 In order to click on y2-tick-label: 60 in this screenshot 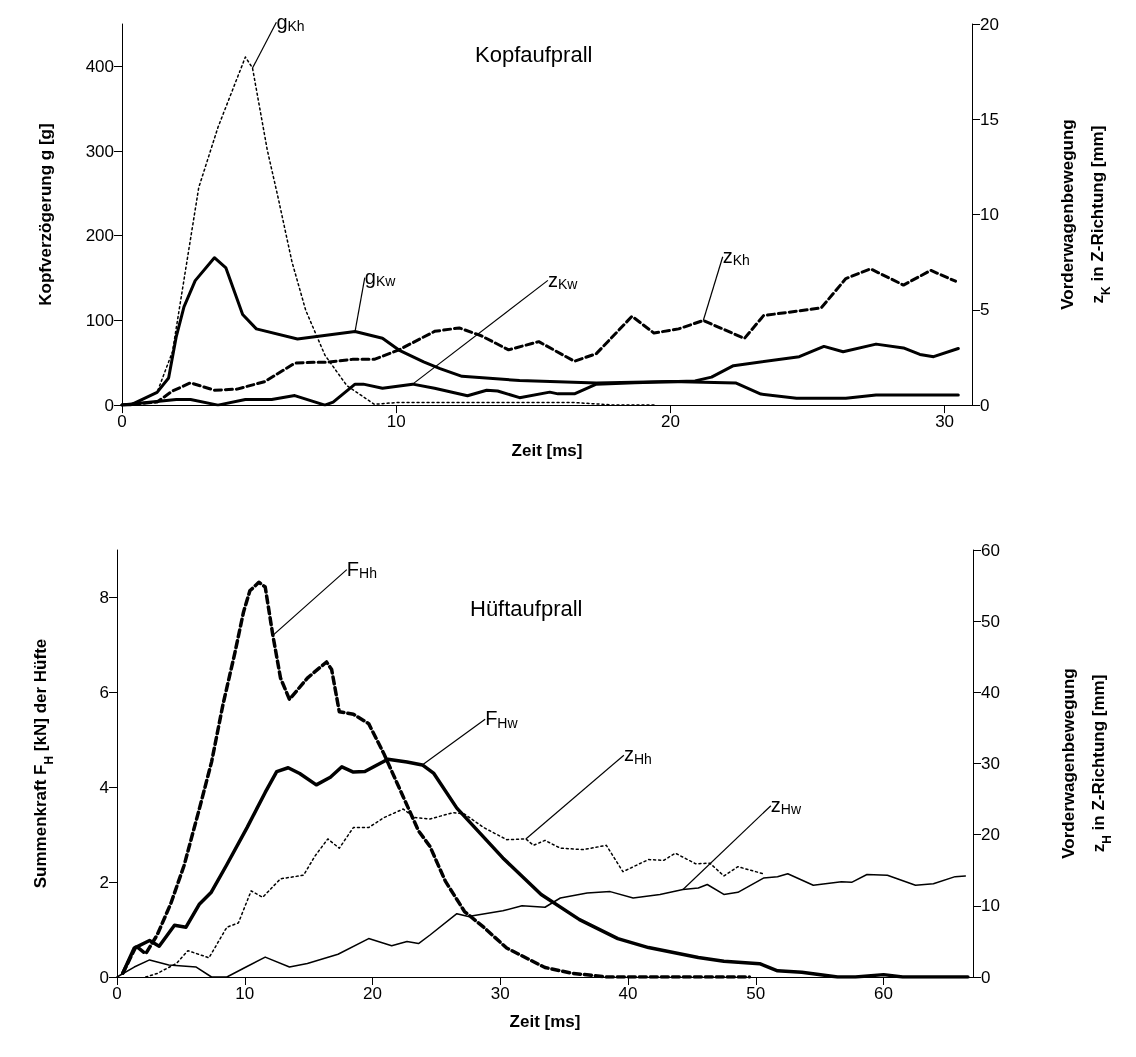, I will do `click(990, 550)`.